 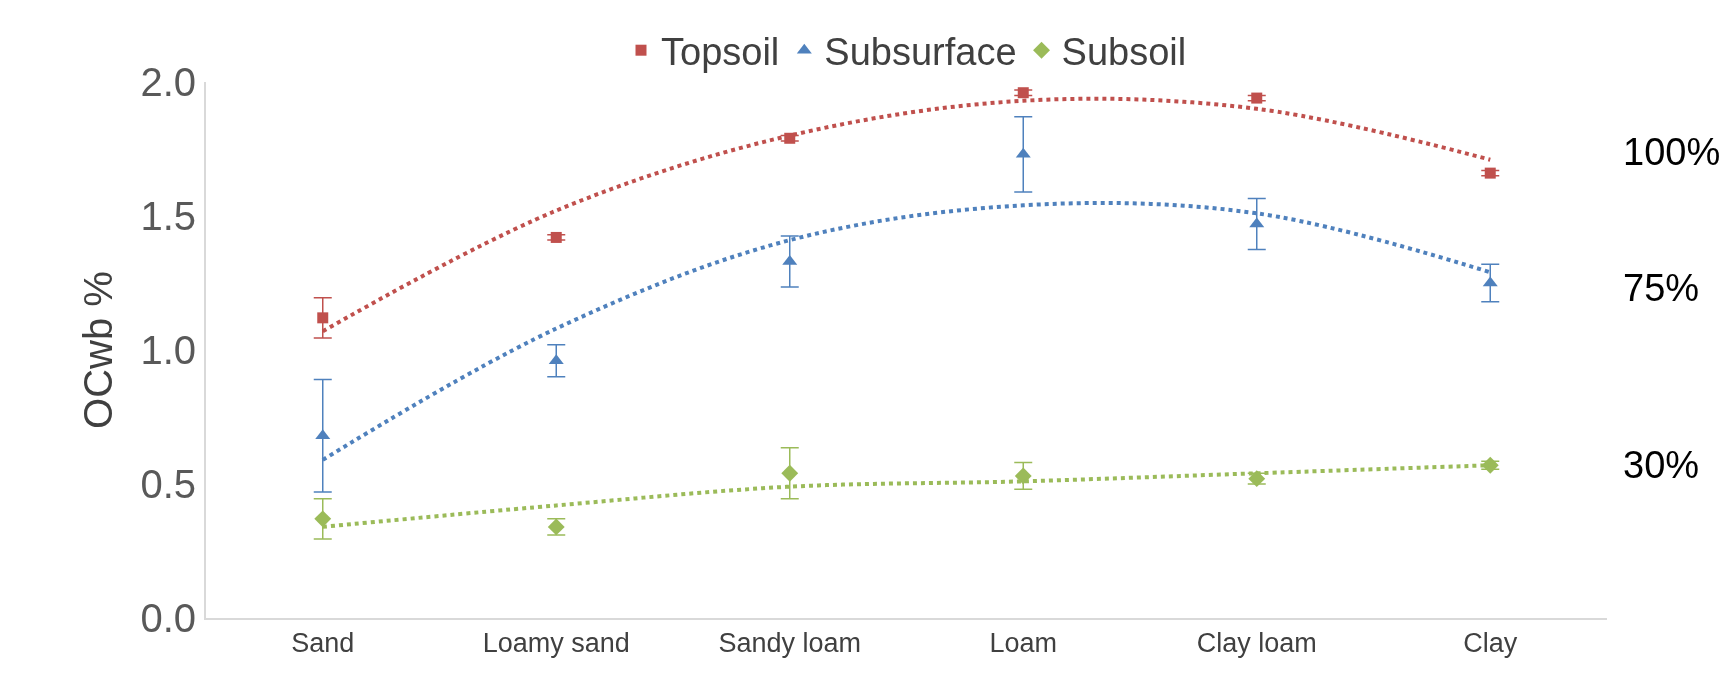 I want to click on y-tick-label: 0.0, so click(x=168, y=618).